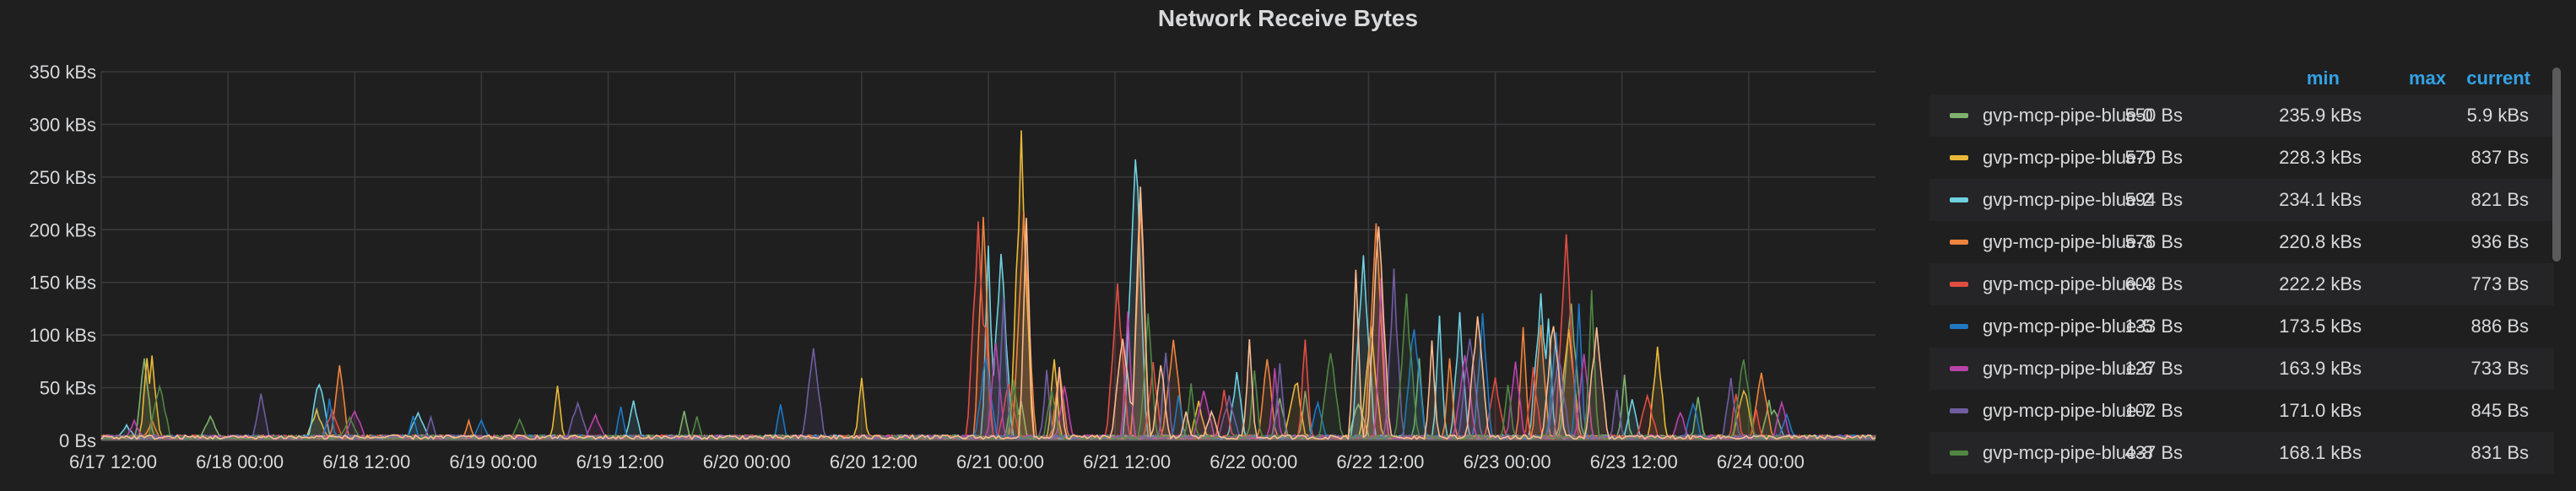 The image size is (2576, 491). I want to click on x-tick-label: 6/23 12:00, so click(1634, 461).